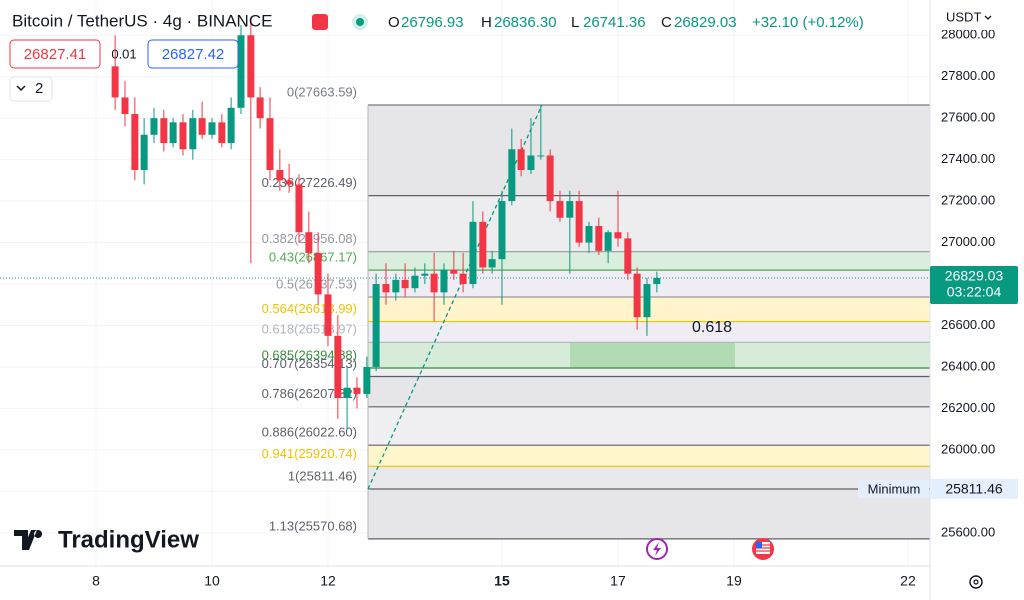 The image size is (1024, 600). What do you see at coordinates (976, 18) in the screenshot?
I see `currency-button` at bounding box center [976, 18].